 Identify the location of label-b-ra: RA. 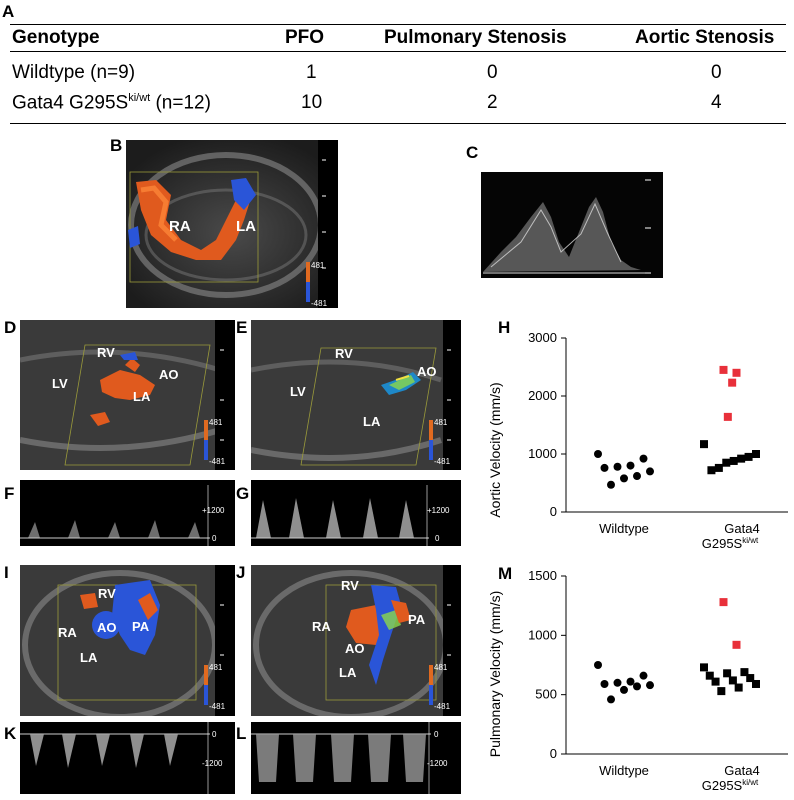
(180, 226).